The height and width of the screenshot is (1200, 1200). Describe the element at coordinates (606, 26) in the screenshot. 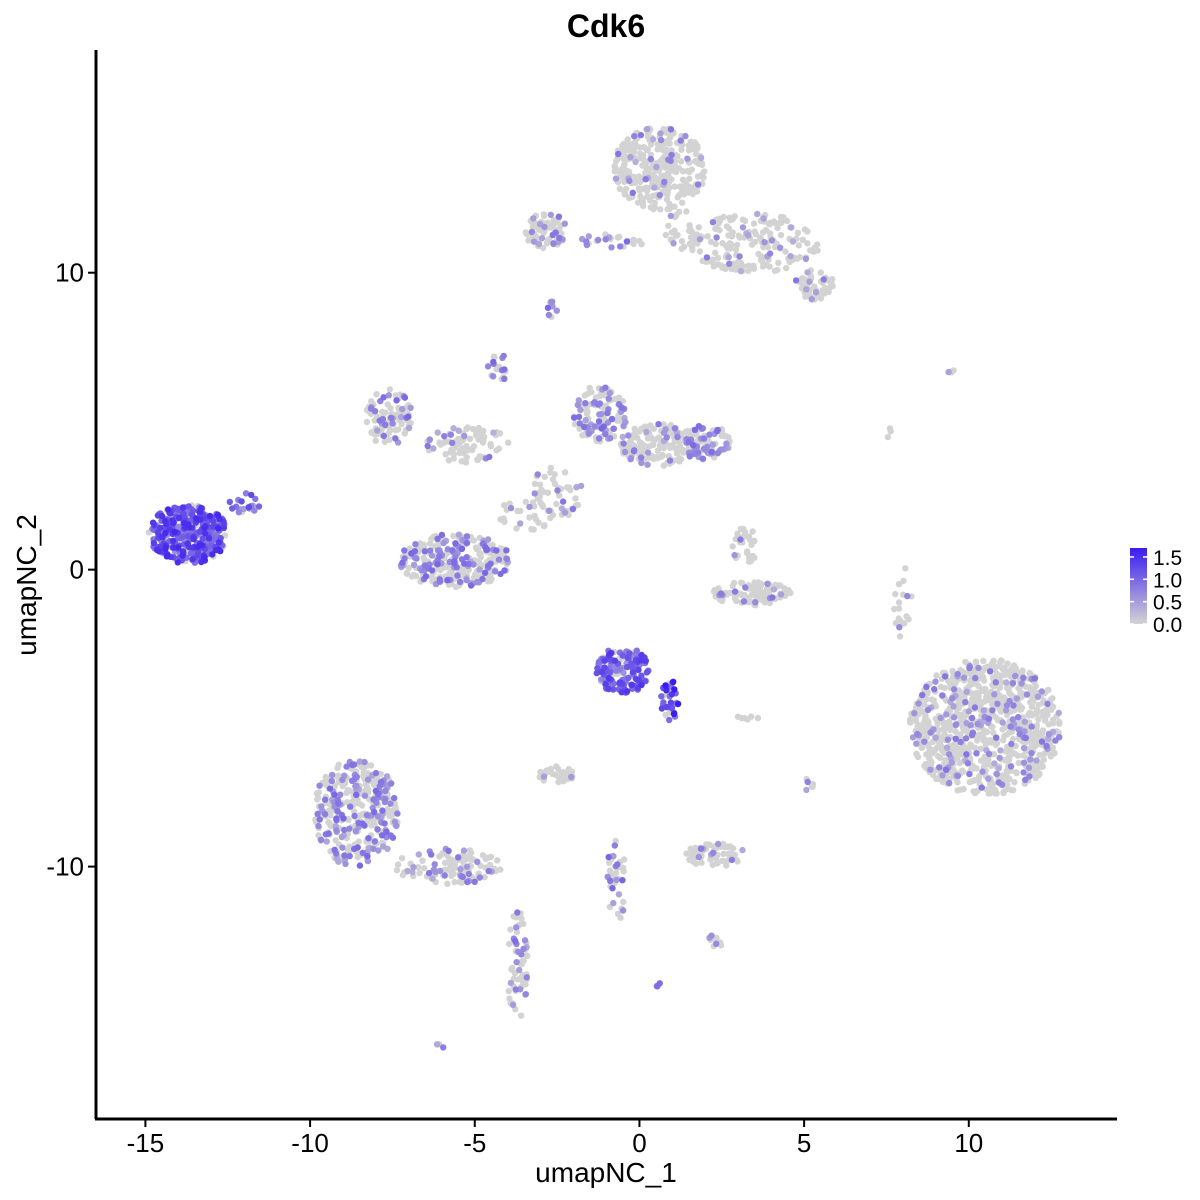

I see `plot-title: Cdk6` at that location.